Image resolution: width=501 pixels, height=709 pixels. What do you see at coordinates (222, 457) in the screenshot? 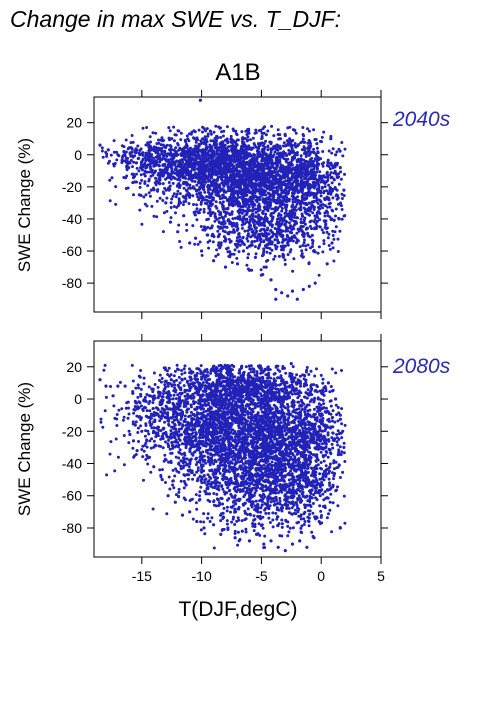
I see `scatter-points-2080s` at bounding box center [222, 457].